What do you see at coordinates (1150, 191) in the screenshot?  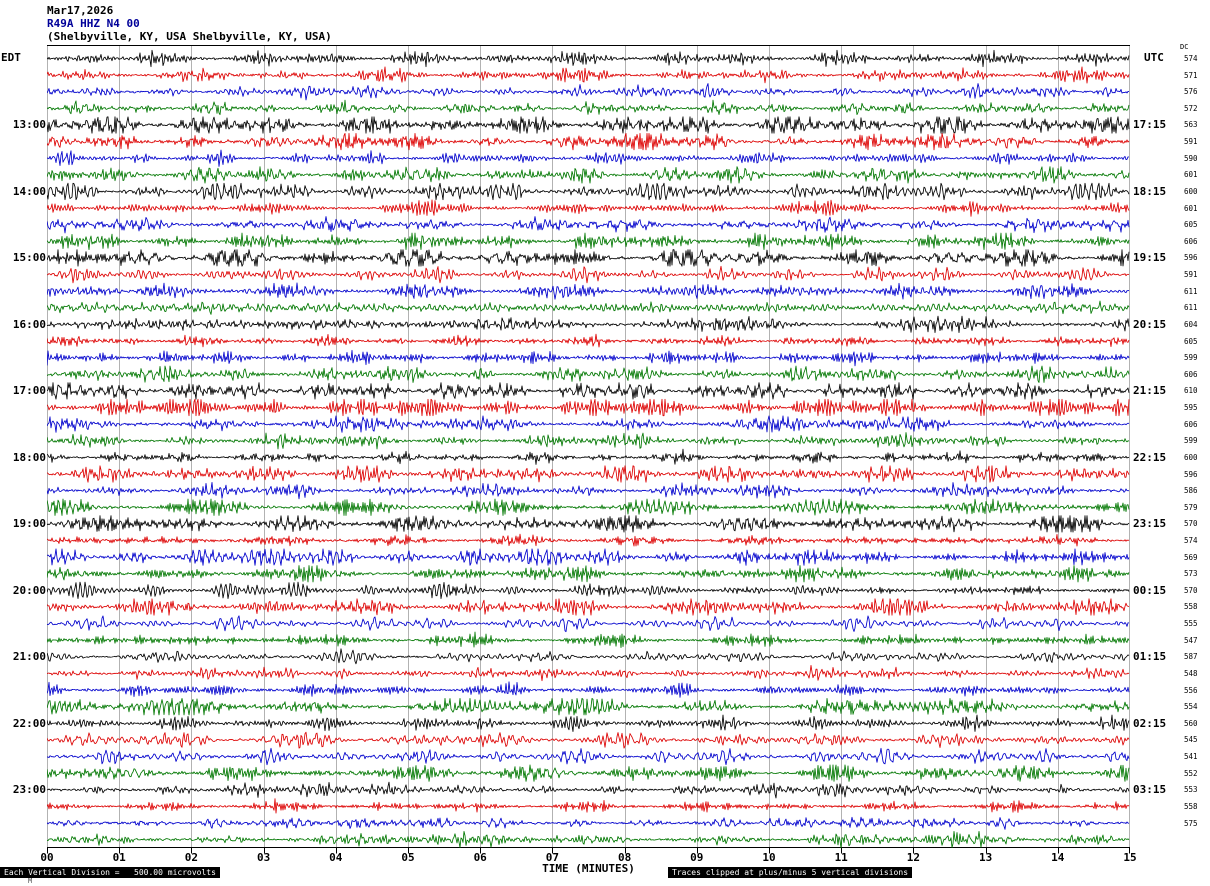 I see `utc-hour-label: 18:15` at bounding box center [1150, 191].